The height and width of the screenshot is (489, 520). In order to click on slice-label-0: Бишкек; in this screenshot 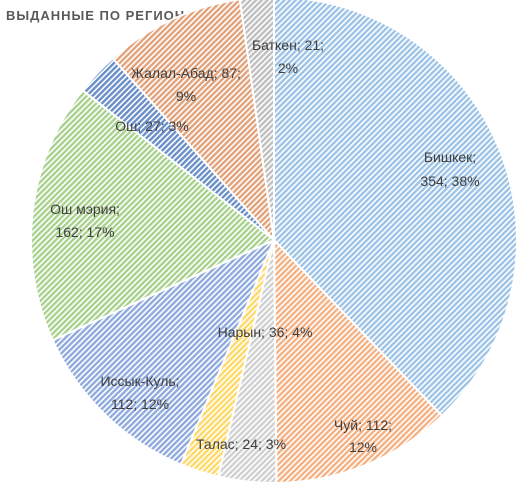, I will do `click(450, 157)`.